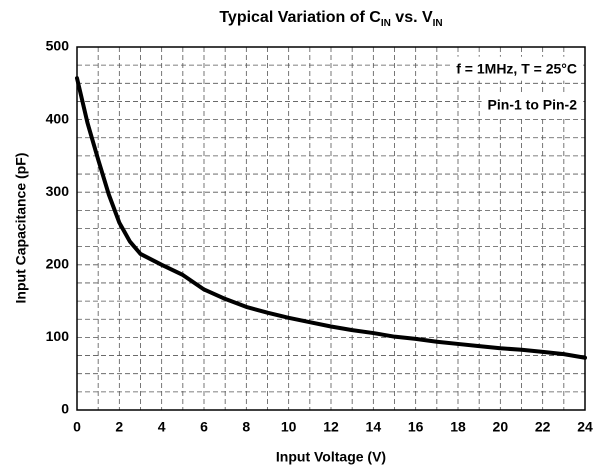  What do you see at coordinates (501, 427) in the screenshot?
I see `x-tick-label: 20` at bounding box center [501, 427].